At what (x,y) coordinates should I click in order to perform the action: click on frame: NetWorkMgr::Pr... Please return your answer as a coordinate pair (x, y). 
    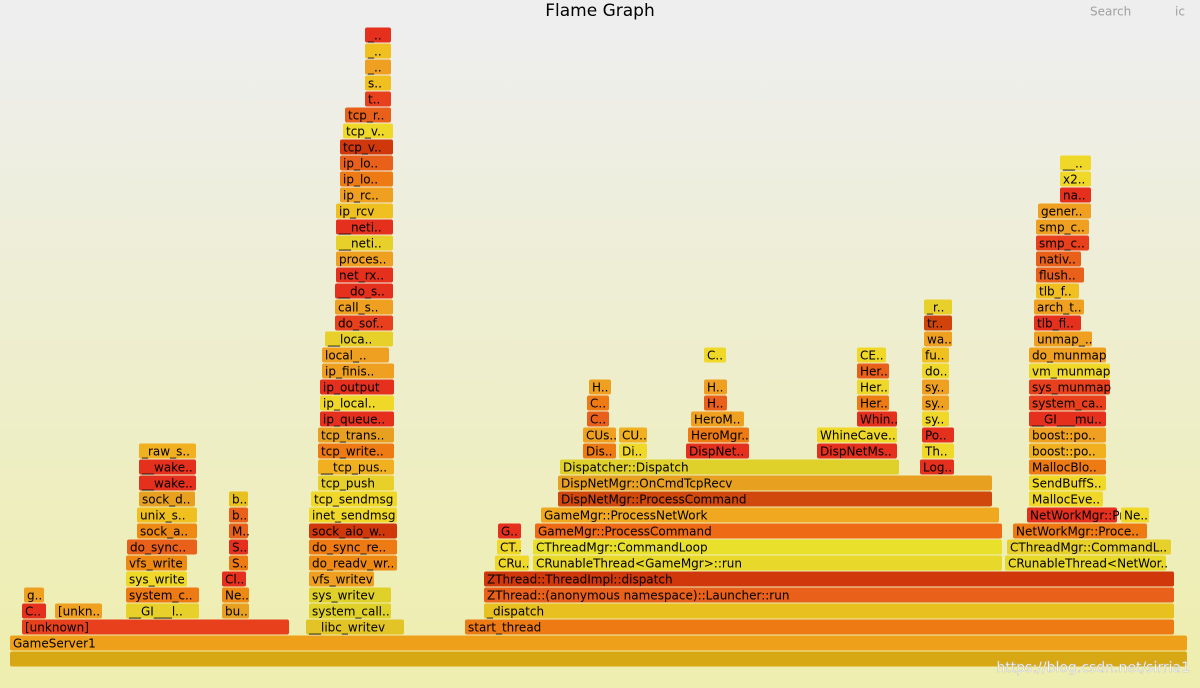
    Looking at the image, I should click on (1079, 515).